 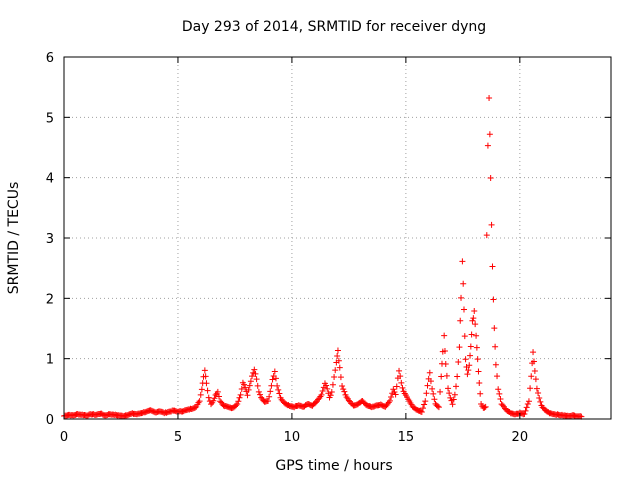 I want to click on x-tick-label: 0, so click(x=64, y=437).